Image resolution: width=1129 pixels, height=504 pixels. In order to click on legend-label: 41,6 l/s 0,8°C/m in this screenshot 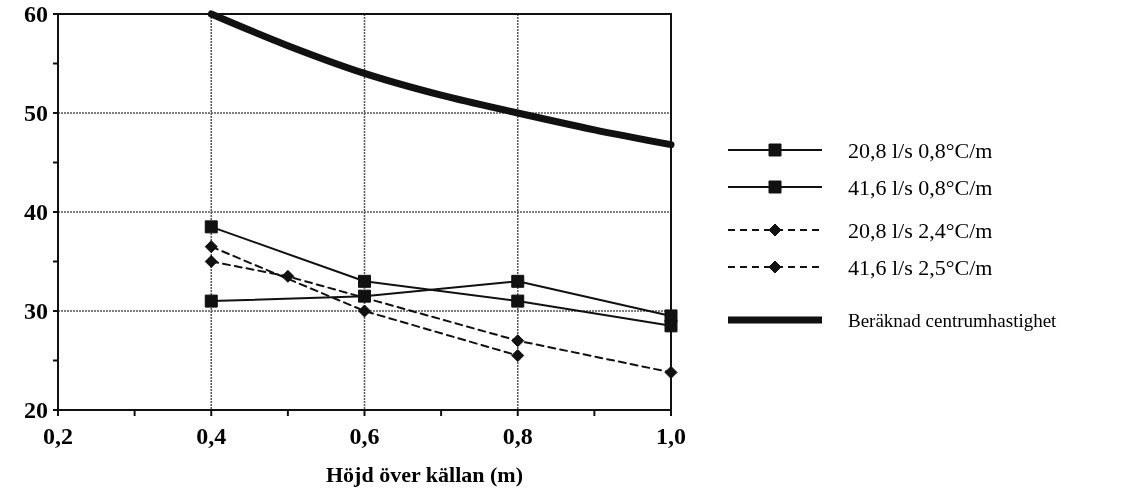, I will do `click(920, 187)`.